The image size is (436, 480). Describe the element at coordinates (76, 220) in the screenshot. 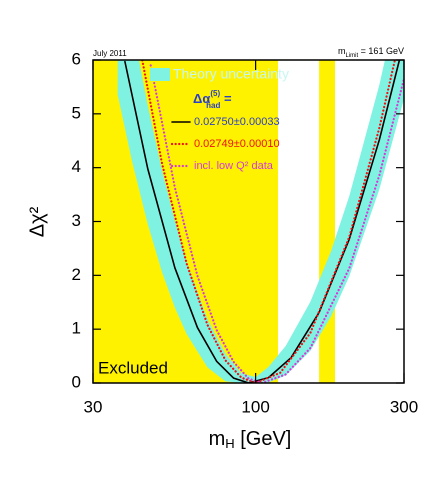

I see `y-tick-label: 3` at that location.